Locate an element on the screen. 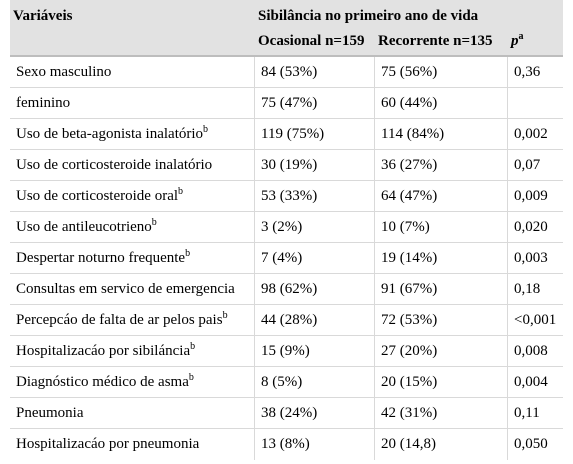  cell-recurrent: 91 (67%) is located at coordinates (441, 289).